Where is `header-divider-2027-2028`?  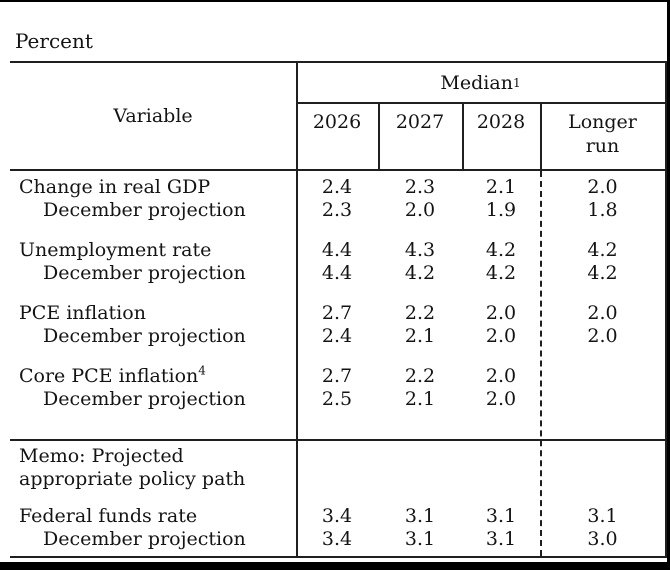 header-divider-2027-2028 is located at coordinates (463, 136).